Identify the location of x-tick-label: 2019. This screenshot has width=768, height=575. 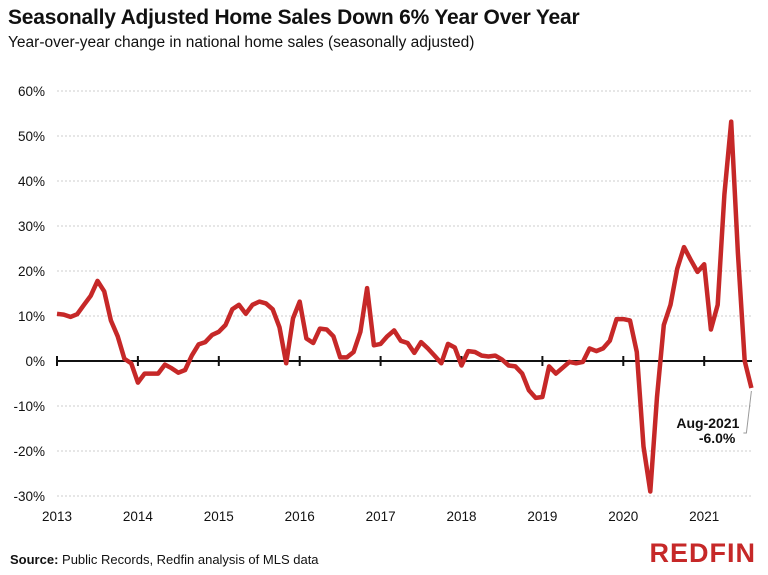
(542, 516).